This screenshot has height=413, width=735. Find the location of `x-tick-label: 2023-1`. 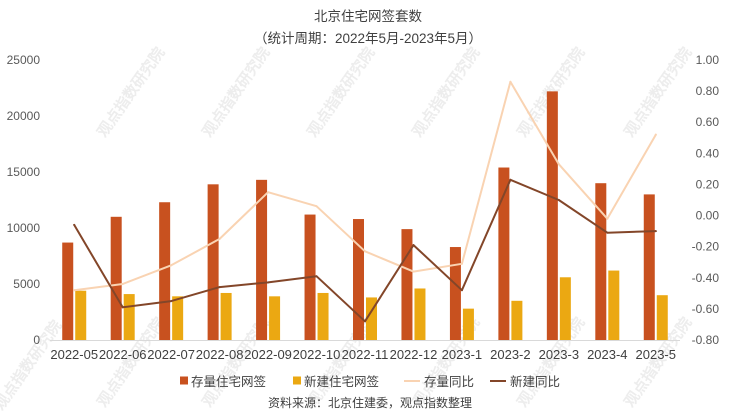

x-tick-label: 2023-1 is located at coordinates (462, 354).